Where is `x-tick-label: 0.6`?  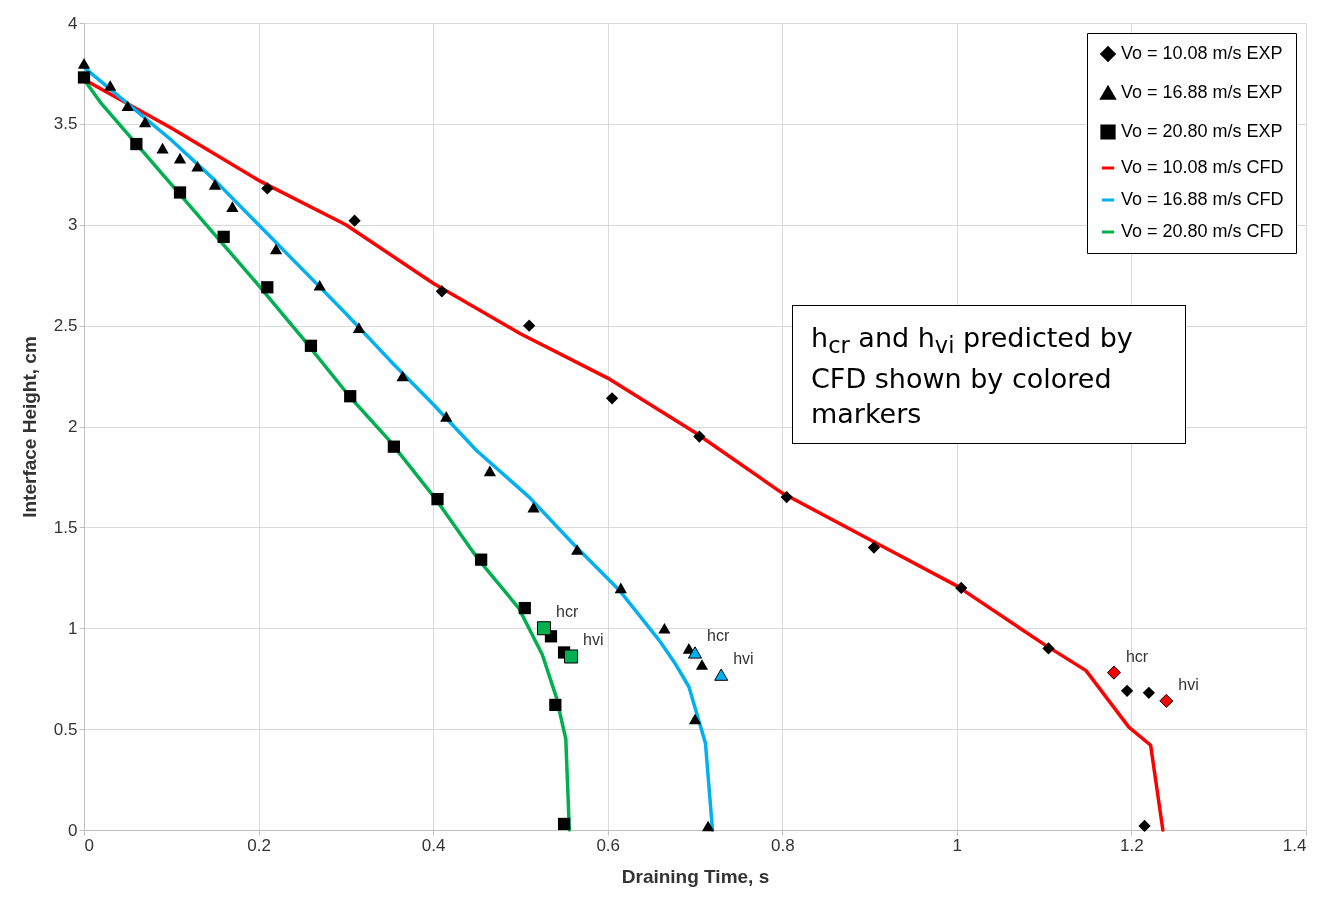 x-tick-label: 0.6 is located at coordinates (608, 845).